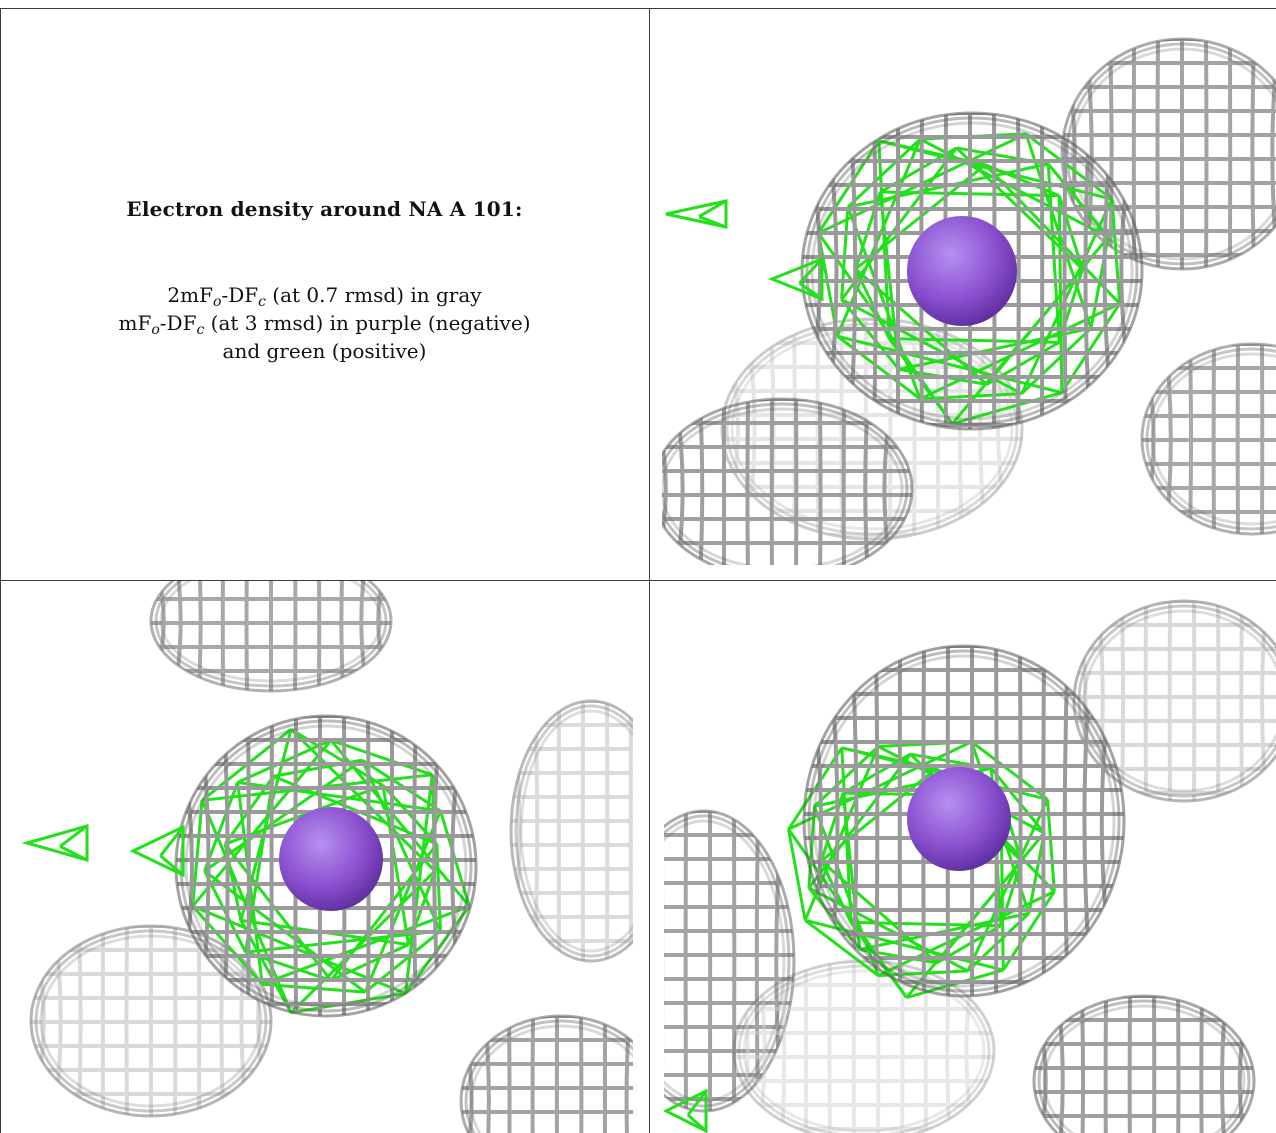 The width and height of the screenshot is (1276, 1133). I want to click on tr-green-cone, so click(696, 214).